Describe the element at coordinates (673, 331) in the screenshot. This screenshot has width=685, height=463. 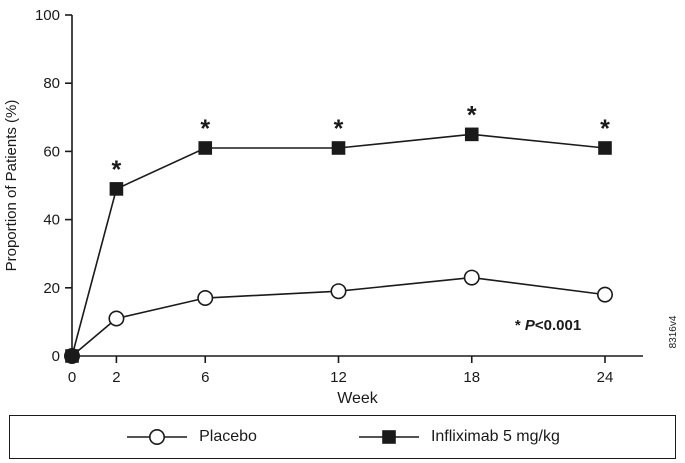
I see `figure-code: 8316v4` at that location.